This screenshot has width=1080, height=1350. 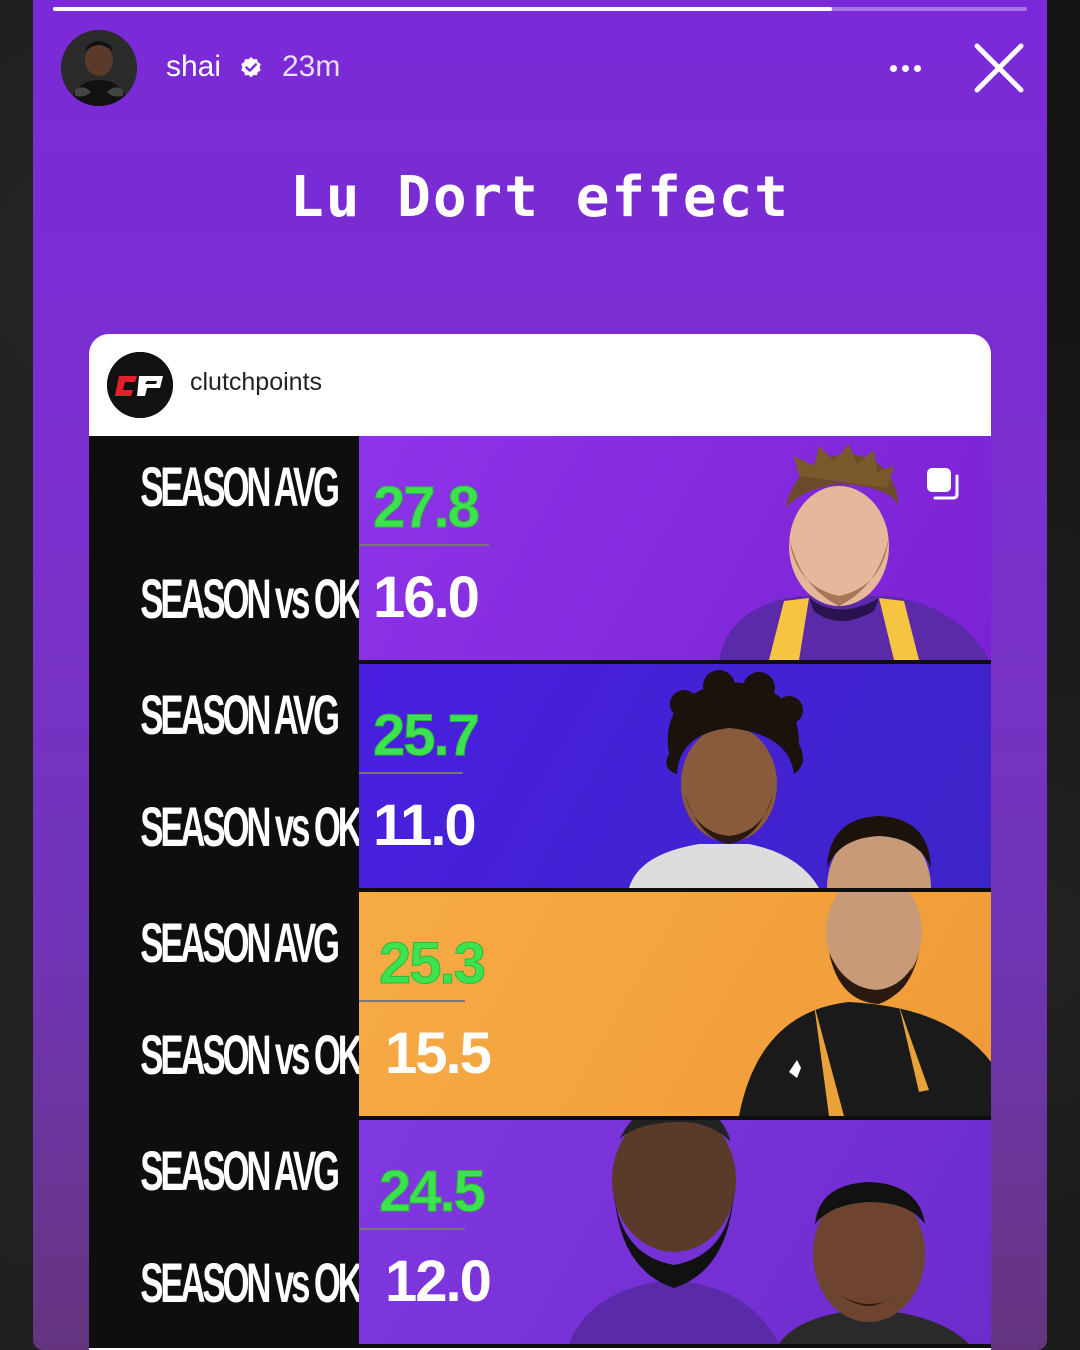 What do you see at coordinates (675, 1004) in the screenshot?
I see `stat-panel: 25.3 15.5` at bounding box center [675, 1004].